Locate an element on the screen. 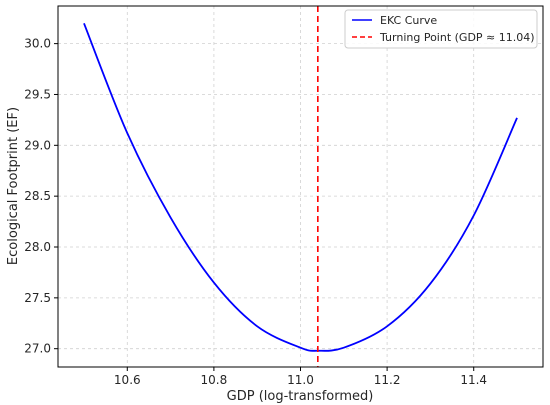  y-tick-label: 29.0 is located at coordinates (37, 145).